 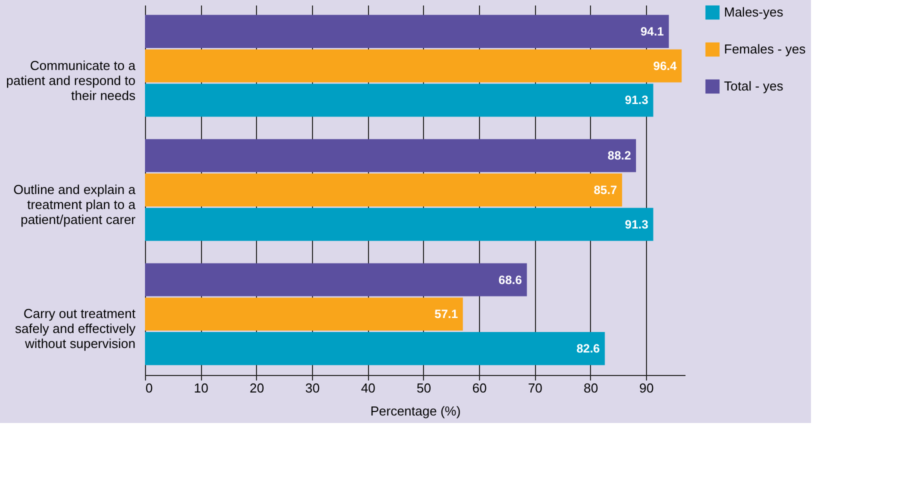 What do you see at coordinates (415, 411) in the screenshot?
I see `x-axis-title: Percentage (%)` at bounding box center [415, 411].